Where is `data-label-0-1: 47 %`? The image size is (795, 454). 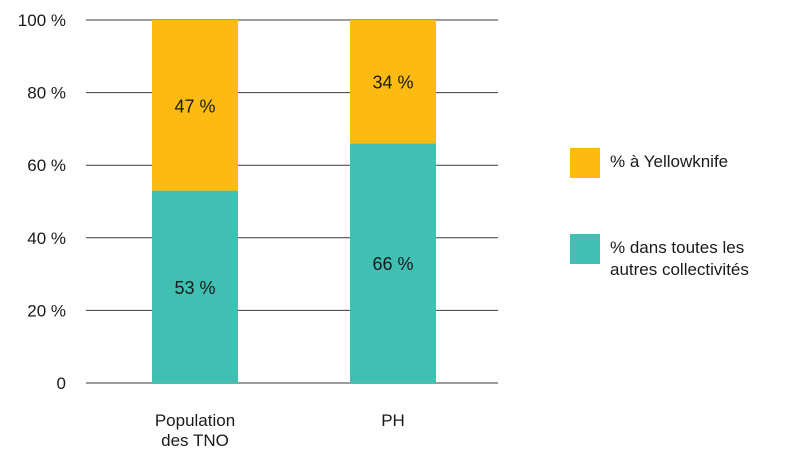 data-label-0-1: 47 % is located at coordinates (194, 106).